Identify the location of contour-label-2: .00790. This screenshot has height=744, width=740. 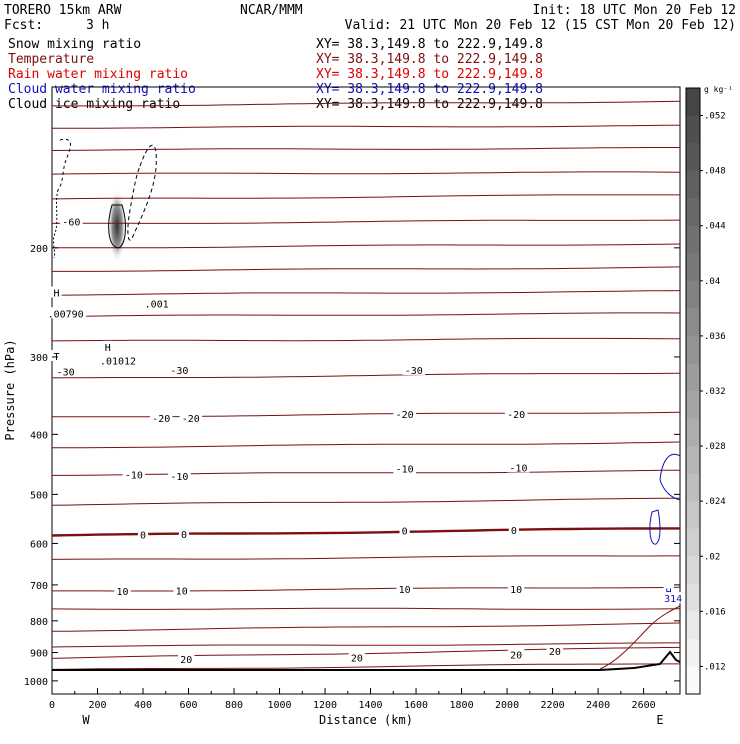
(66, 314).